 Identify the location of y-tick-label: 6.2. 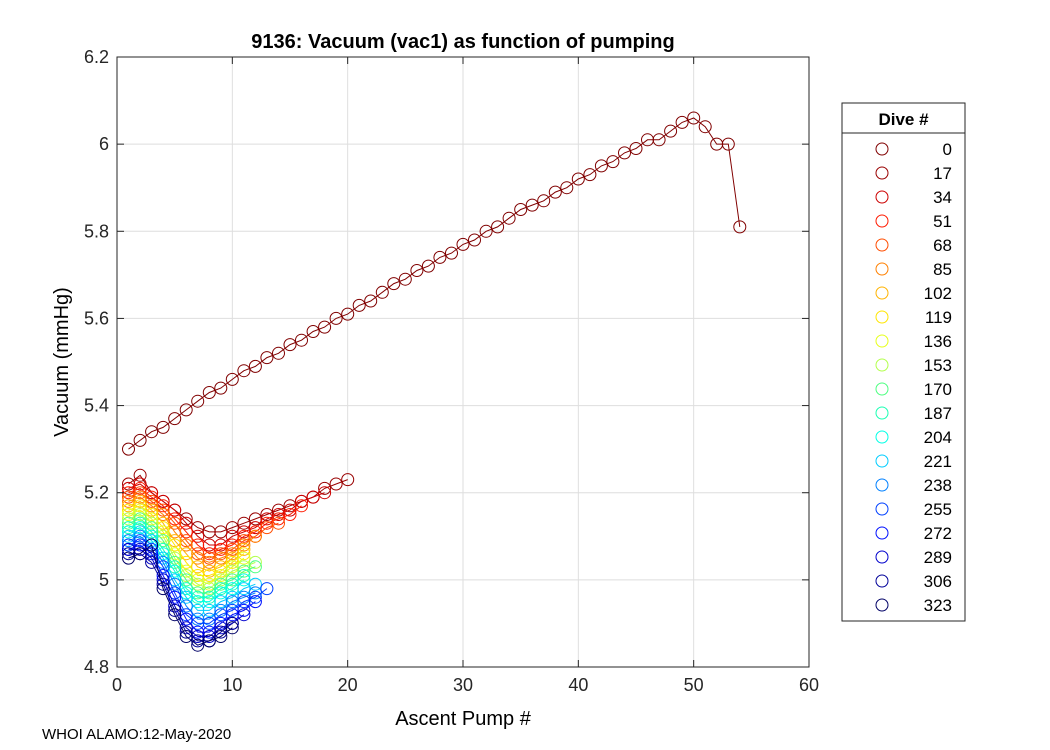
(96, 57).